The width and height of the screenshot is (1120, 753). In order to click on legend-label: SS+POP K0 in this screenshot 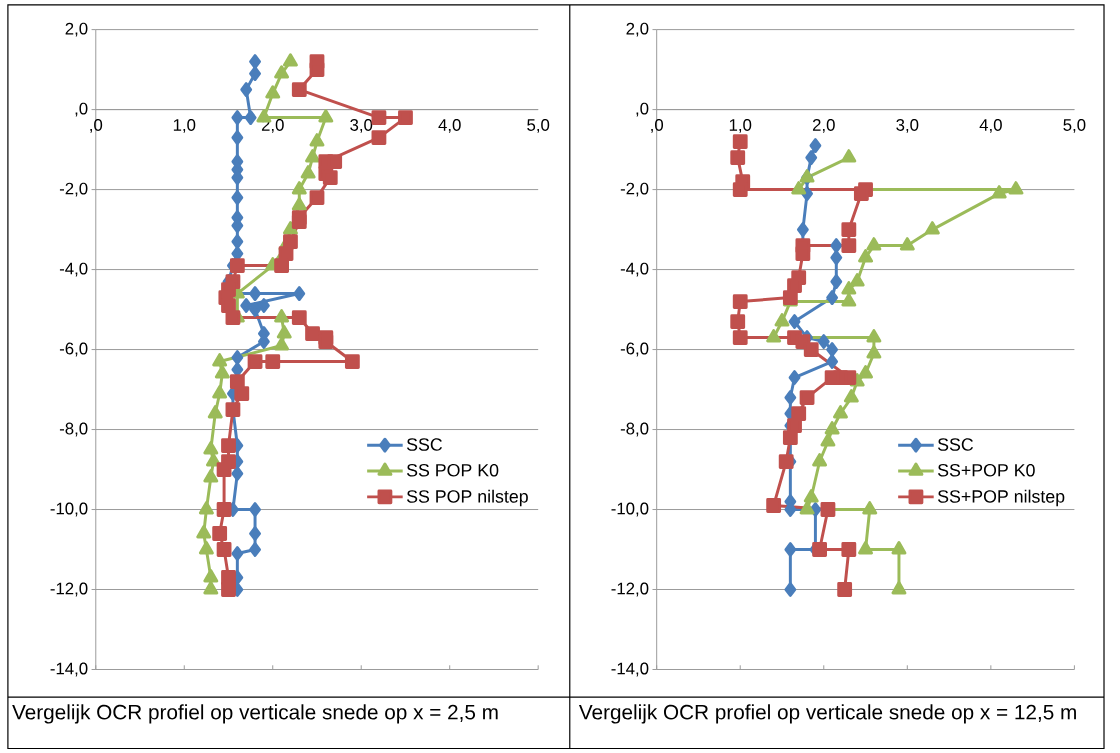, I will do `click(986, 470)`.